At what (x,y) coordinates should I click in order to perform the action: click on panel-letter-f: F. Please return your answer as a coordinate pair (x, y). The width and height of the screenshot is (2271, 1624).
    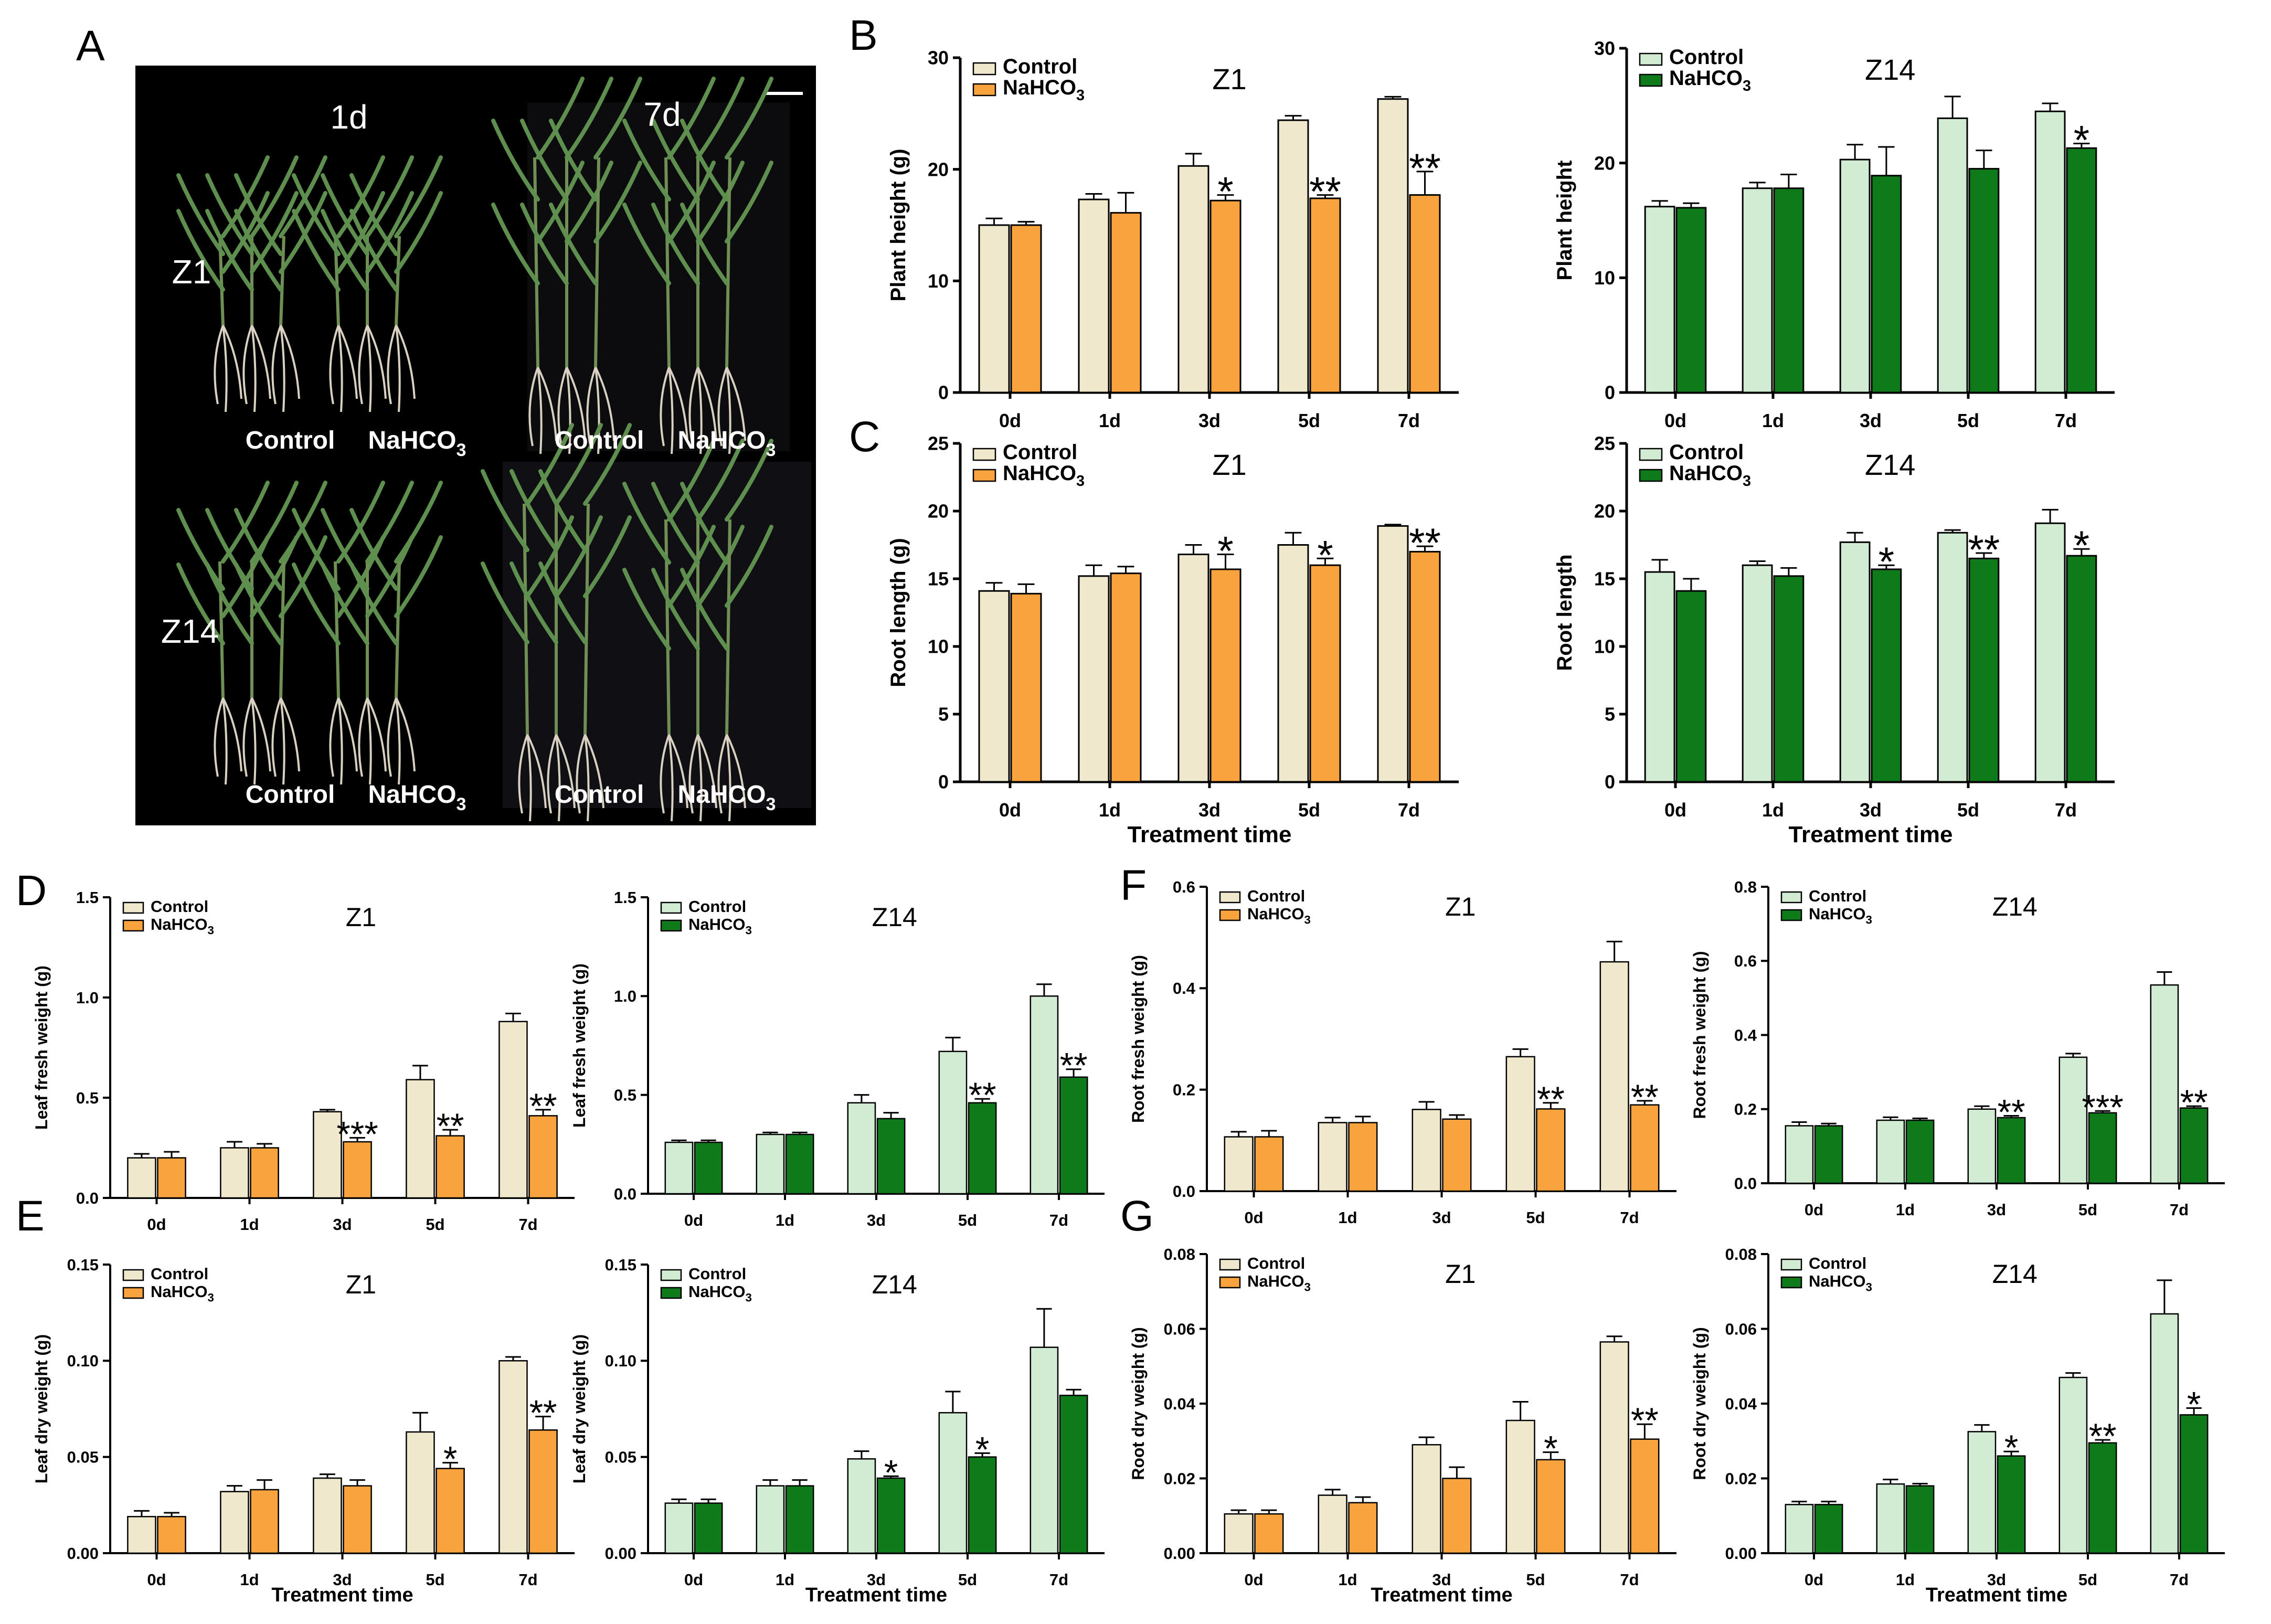
    Looking at the image, I should click on (1134, 885).